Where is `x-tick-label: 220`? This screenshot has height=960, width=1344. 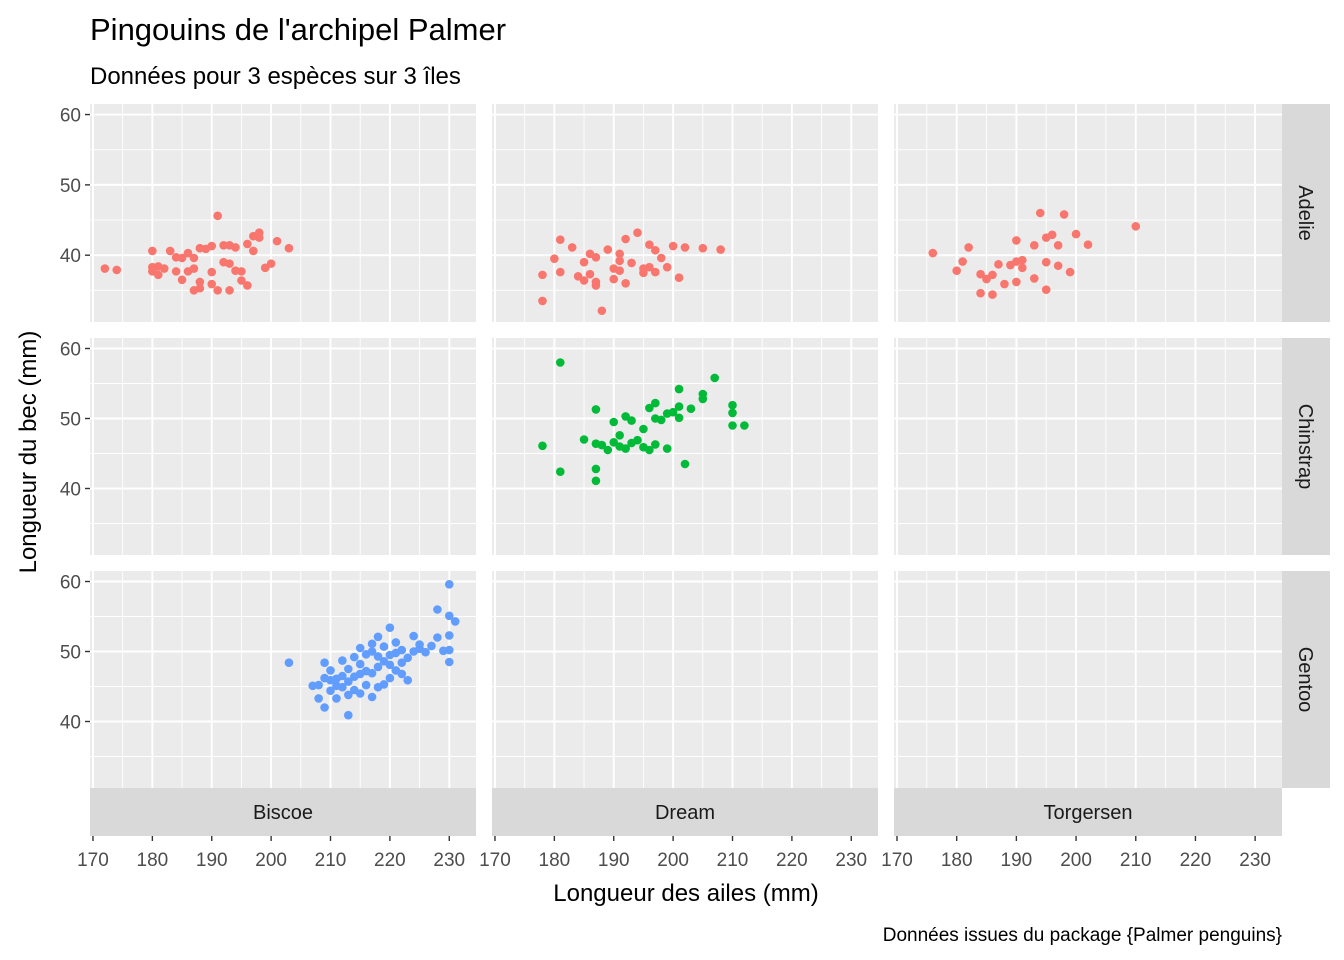 x-tick-label: 220 is located at coordinates (792, 860).